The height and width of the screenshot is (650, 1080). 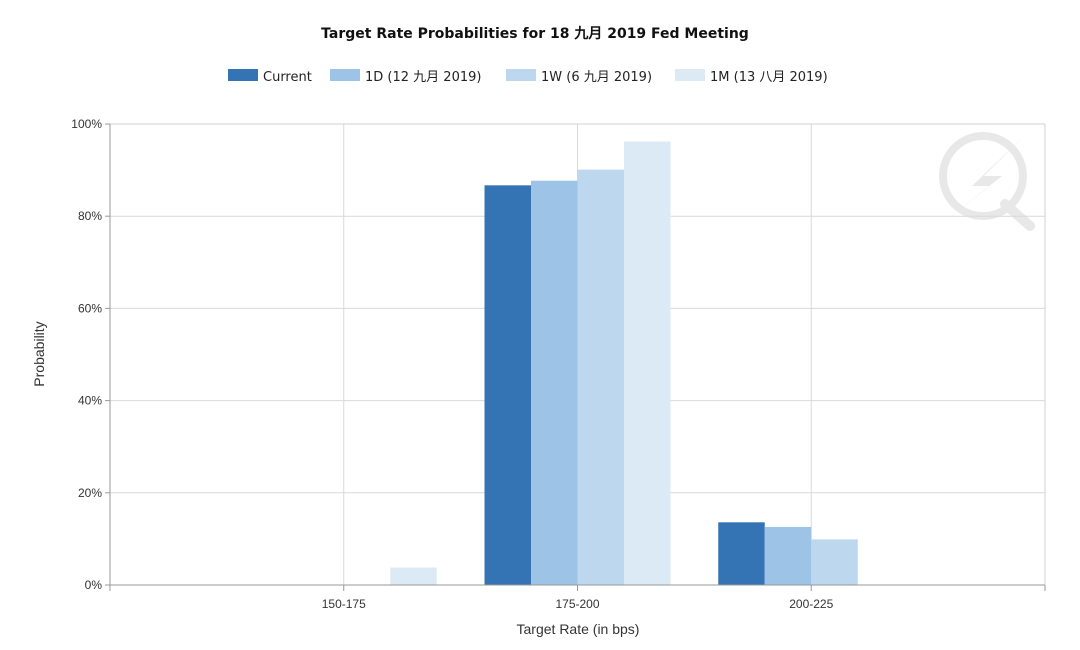 I want to click on x-tick-label: 200-225, so click(x=811, y=604).